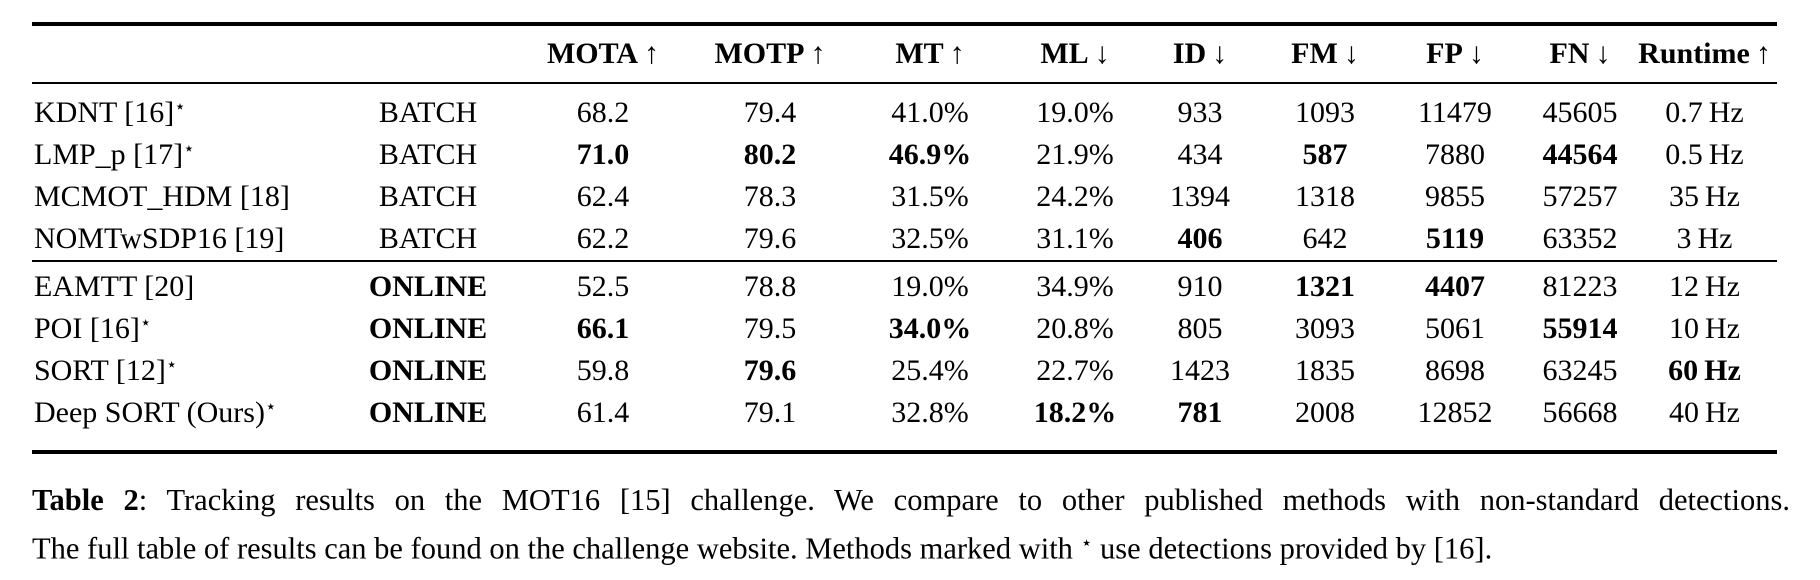 This screenshot has height=580, width=1820. I want to click on arrow-down-icon: ↓, so click(1348, 53).